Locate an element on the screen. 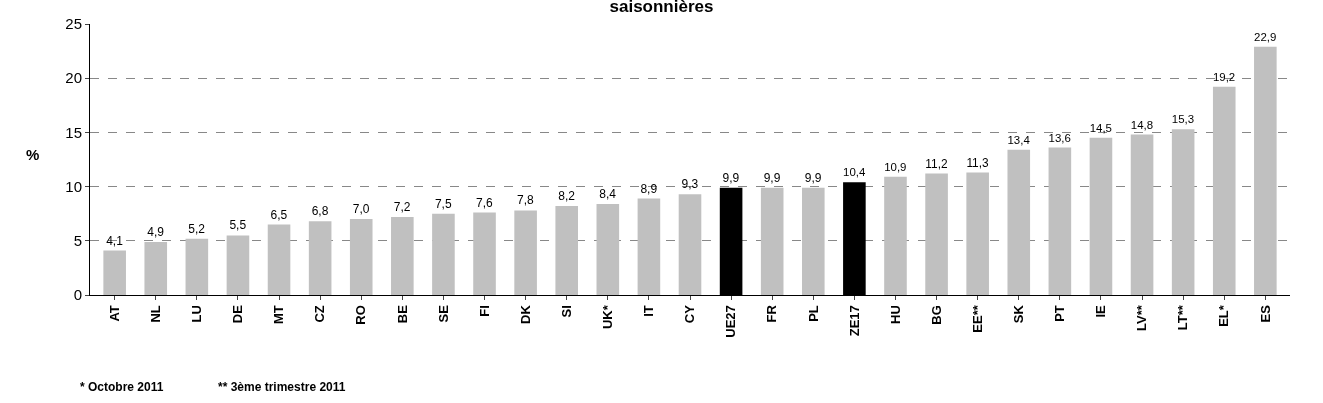  data-label: 6,5 is located at coordinates (279, 214).